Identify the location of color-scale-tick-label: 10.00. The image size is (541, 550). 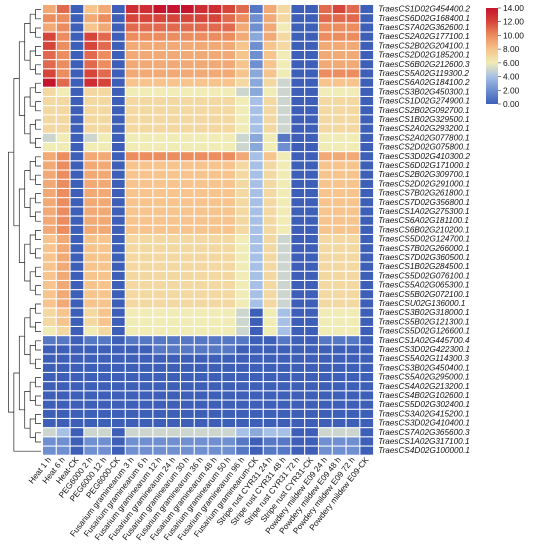
(513, 35).